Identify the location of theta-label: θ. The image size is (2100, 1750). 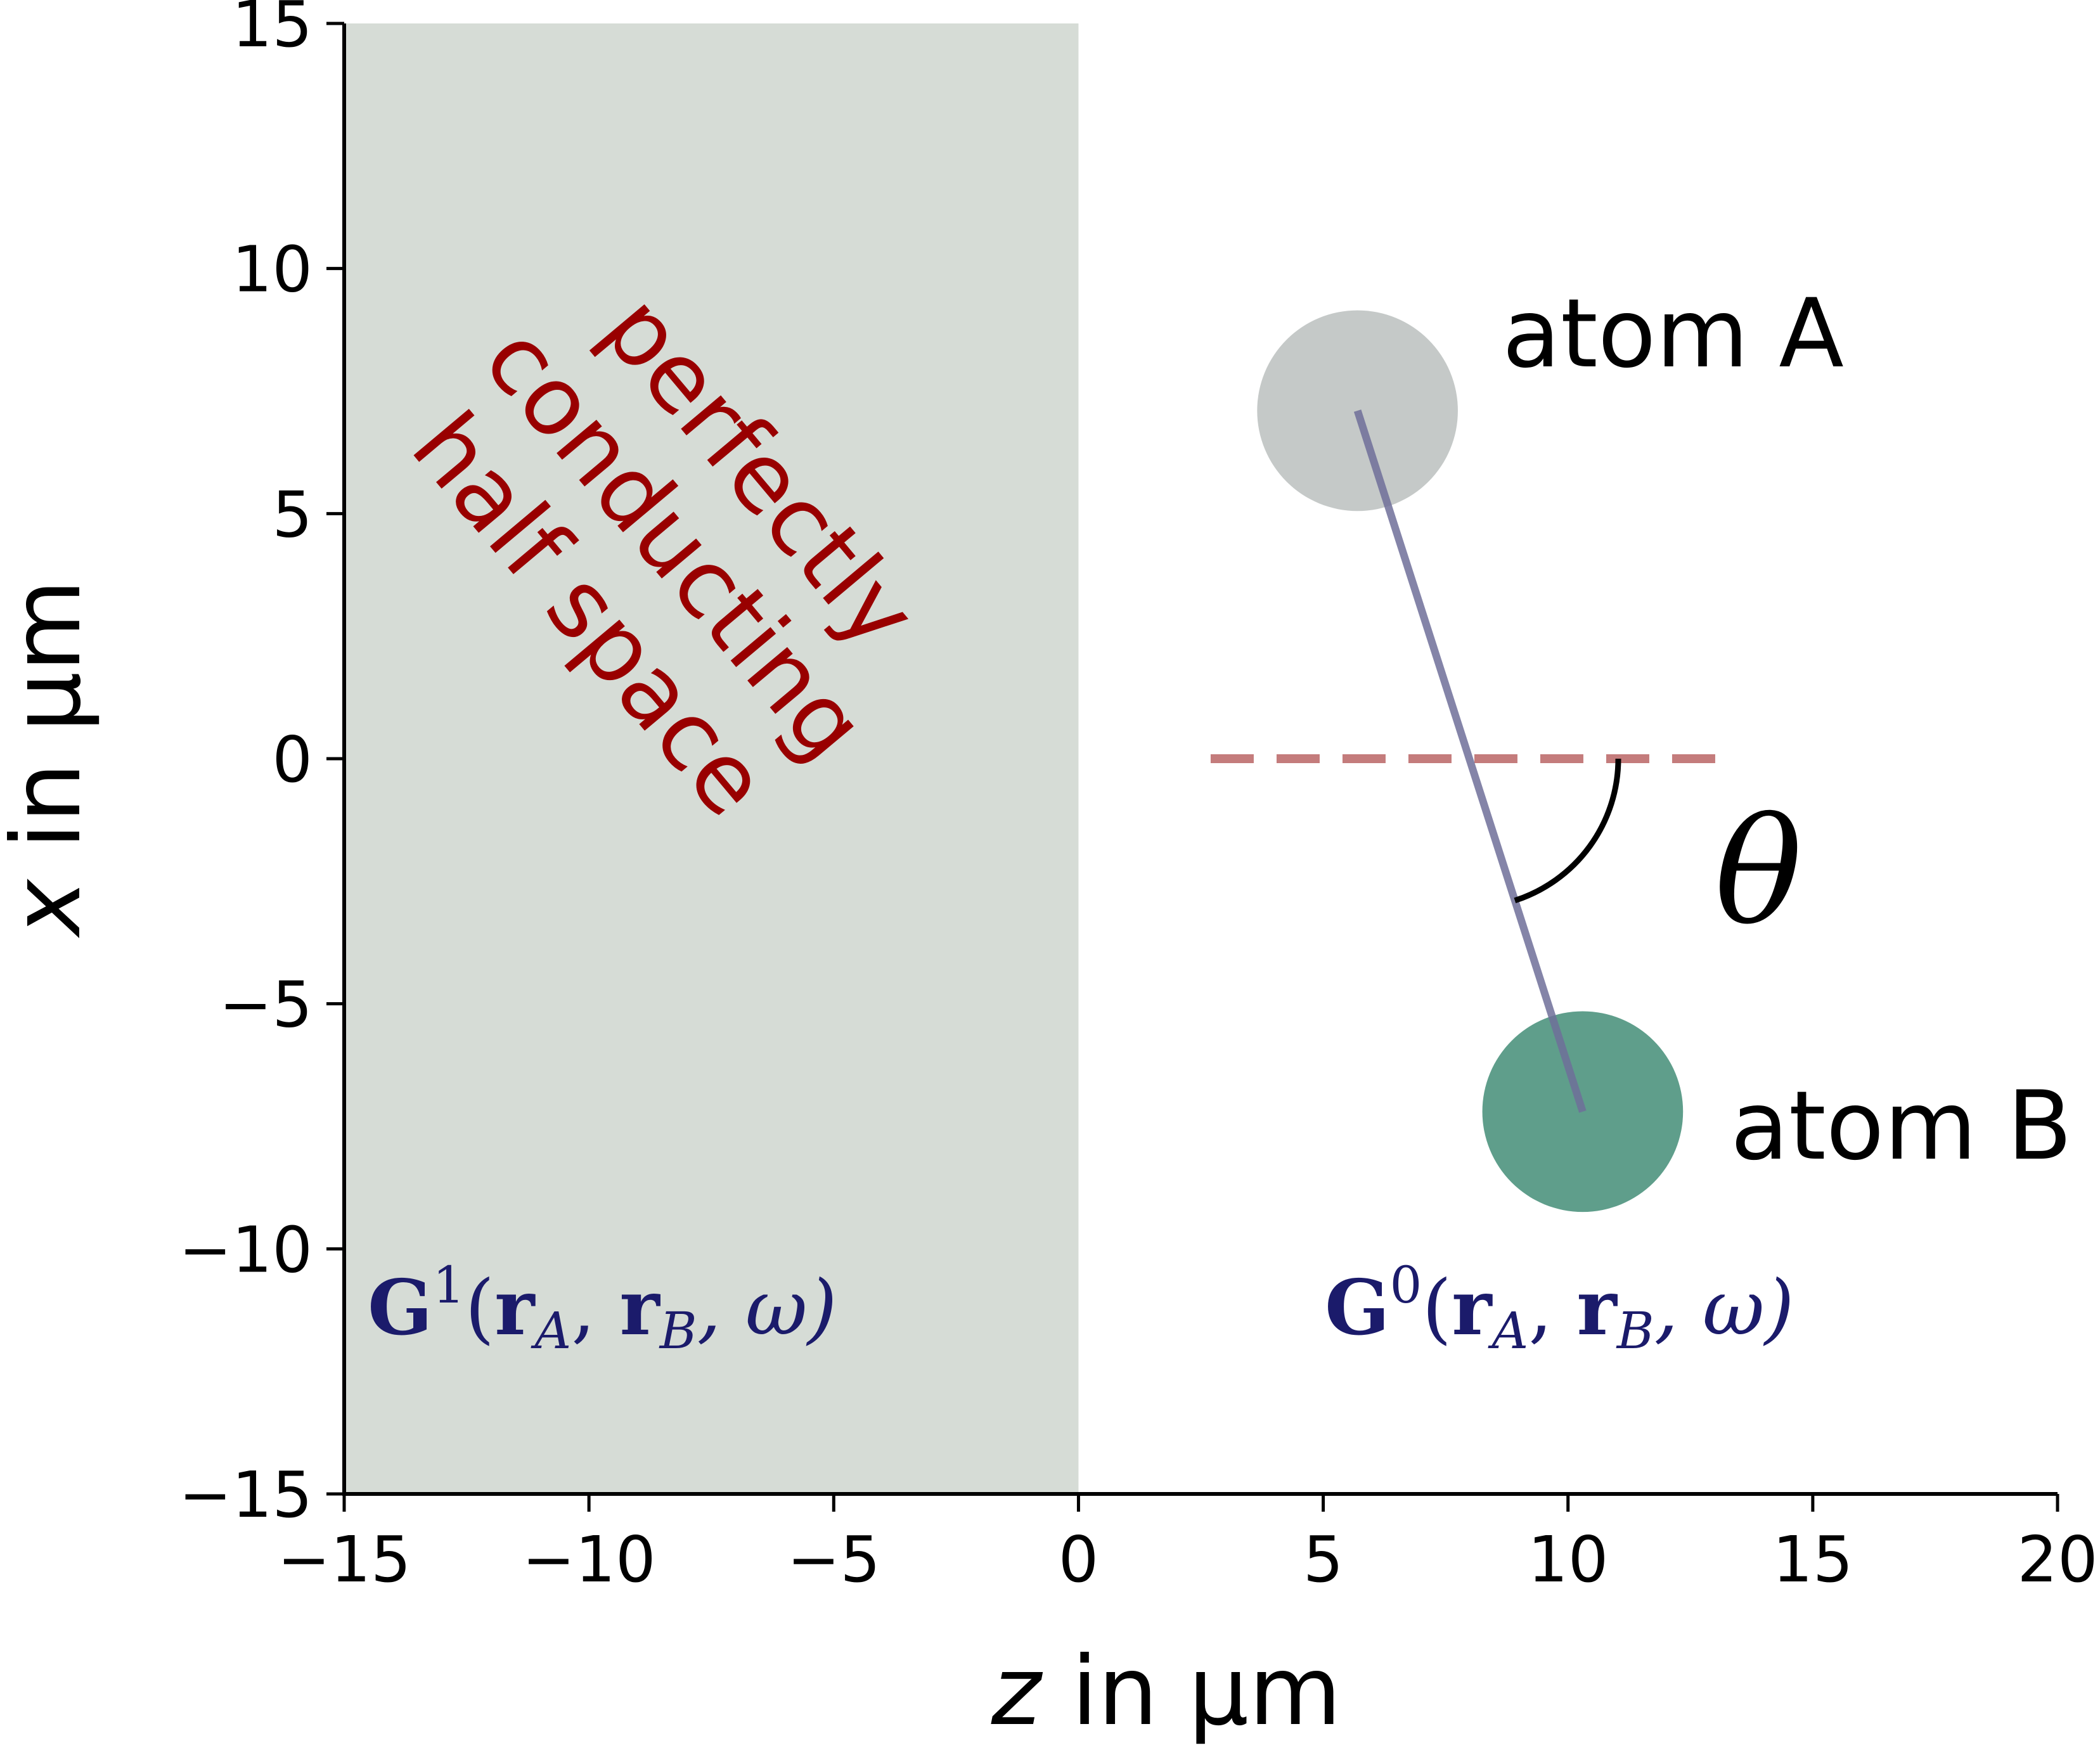
(1759, 872).